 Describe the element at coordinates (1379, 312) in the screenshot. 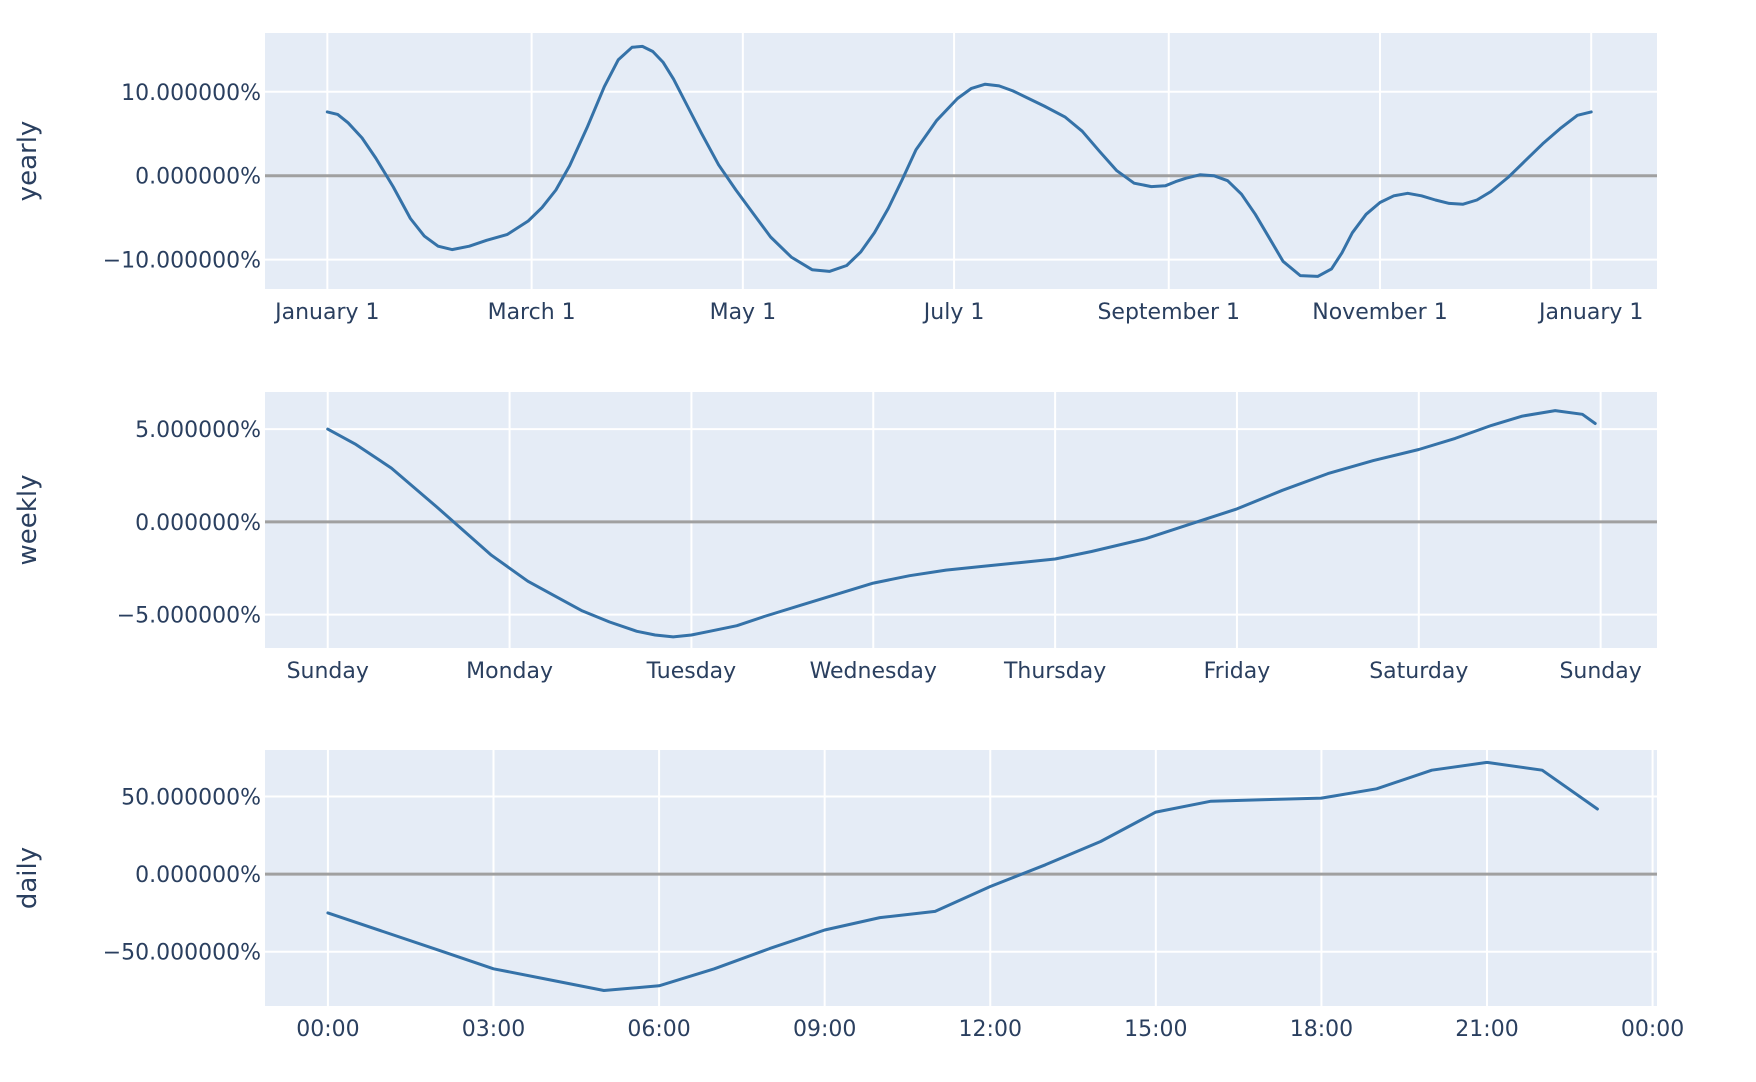

I see `x-tick-label: November 1` at that location.